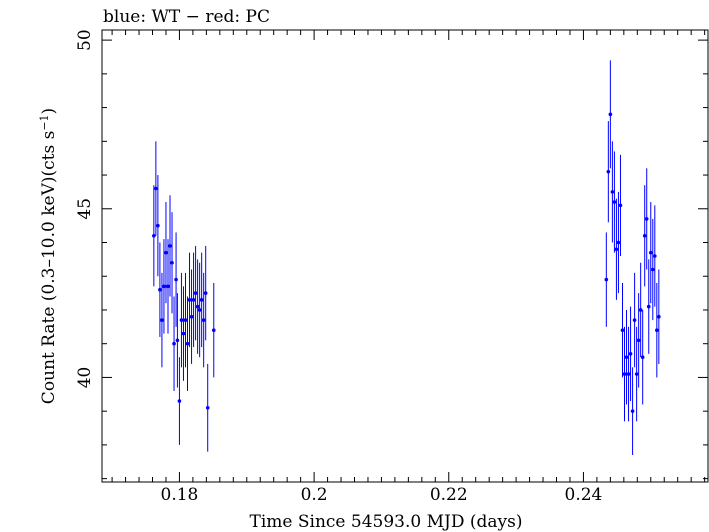 The image size is (709, 532). I want to click on y-tick-label: 50, so click(85, 40).